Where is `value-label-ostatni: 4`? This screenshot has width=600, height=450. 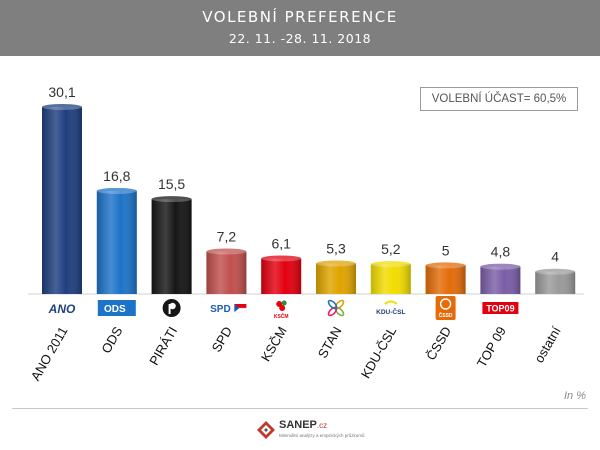
value-label-ostatni: 4 is located at coordinates (555, 257).